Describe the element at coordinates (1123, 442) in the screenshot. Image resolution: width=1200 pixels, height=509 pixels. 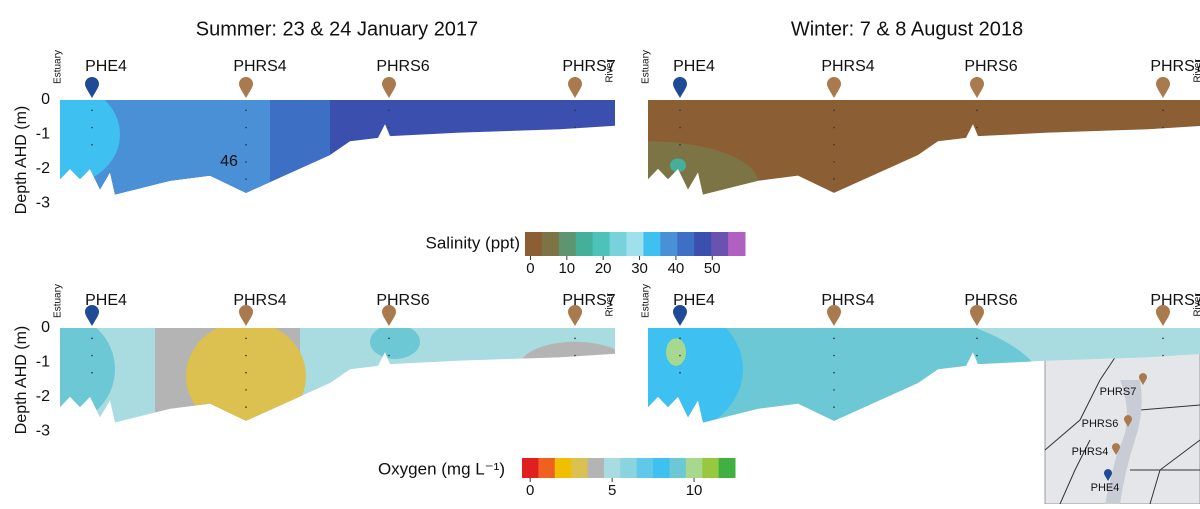
I see `map-river` at that location.